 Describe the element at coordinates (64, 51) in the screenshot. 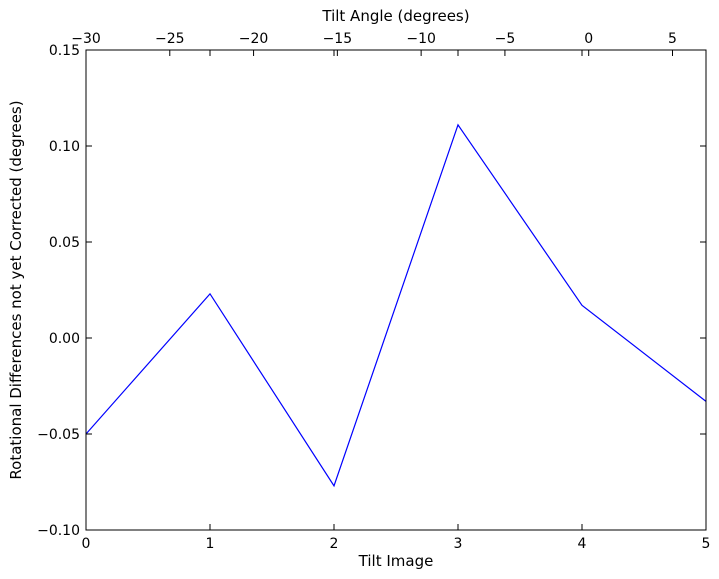

I see `y-tick-label: 0.15` at that location.